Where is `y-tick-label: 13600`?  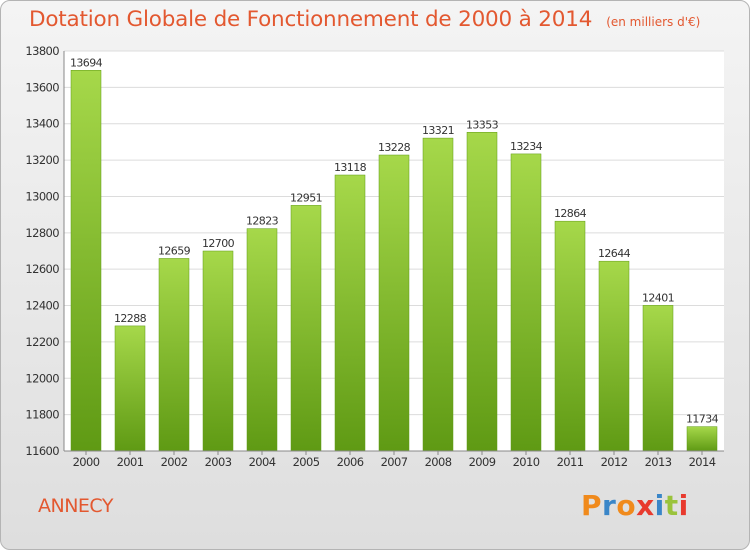
y-tick-label: 13600 is located at coordinates (42, 87).